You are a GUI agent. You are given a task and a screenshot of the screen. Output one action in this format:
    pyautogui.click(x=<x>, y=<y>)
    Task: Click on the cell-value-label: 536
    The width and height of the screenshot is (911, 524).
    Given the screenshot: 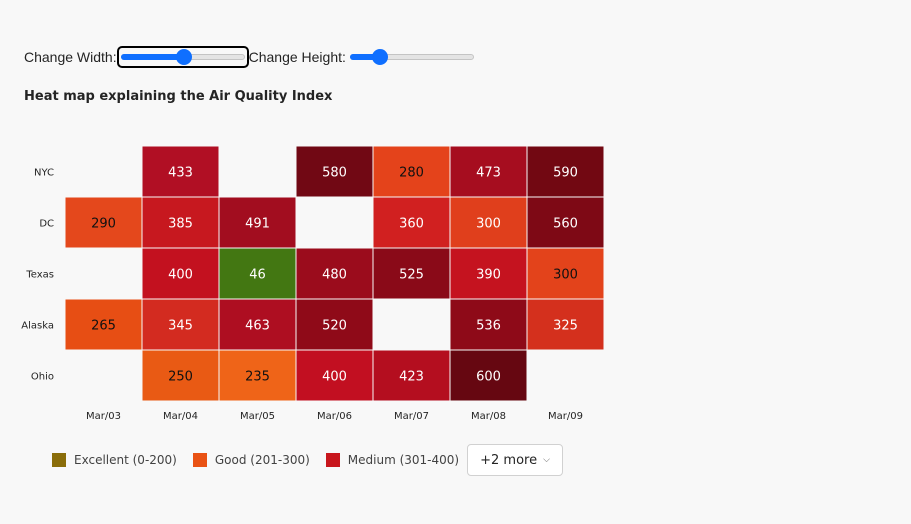 What is the action you would take?
    pyautogui.click(x=488, y=326)
    